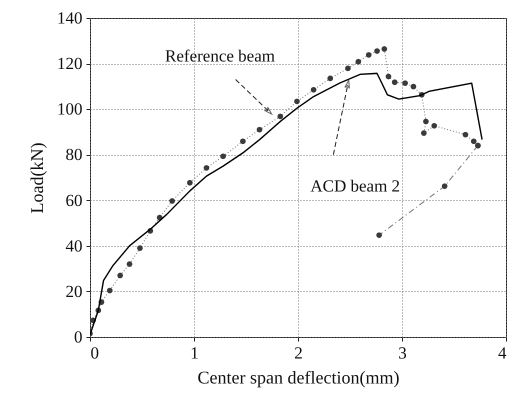  Describe the element at coordinates (74, 246) in the screenshot. I see `y-tick-label: 40` at that location.